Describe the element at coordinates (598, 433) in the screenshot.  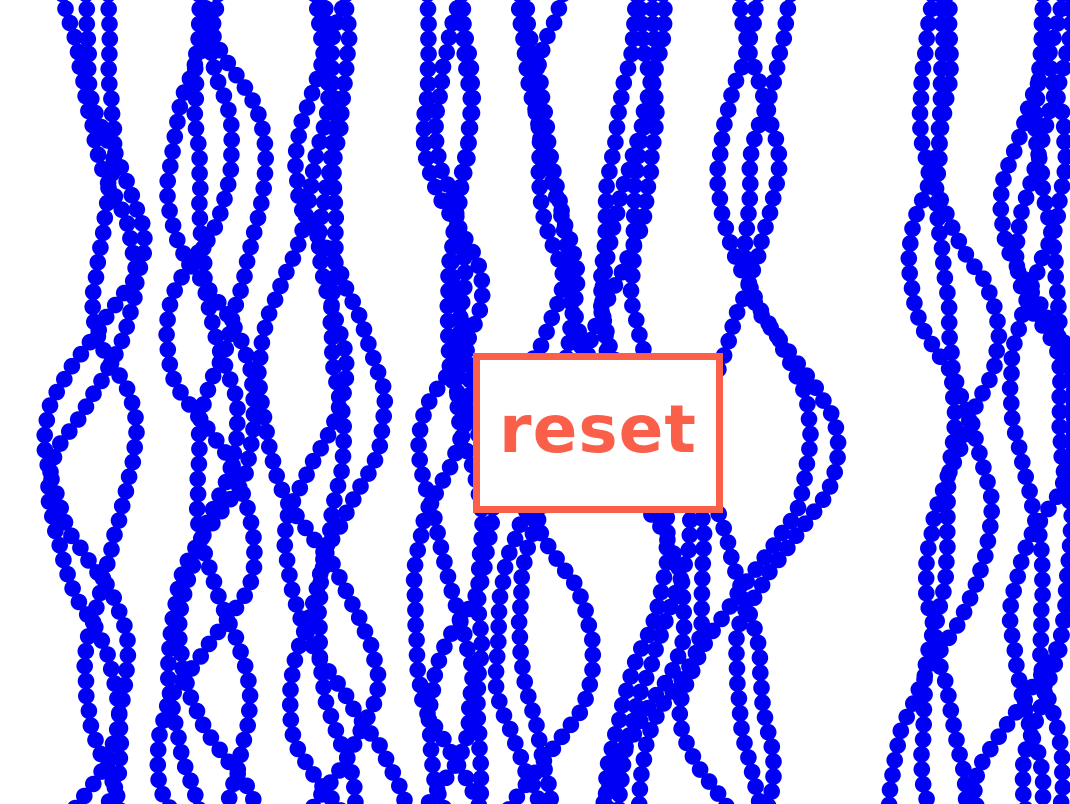
I see `reset-button: reset` at that location.